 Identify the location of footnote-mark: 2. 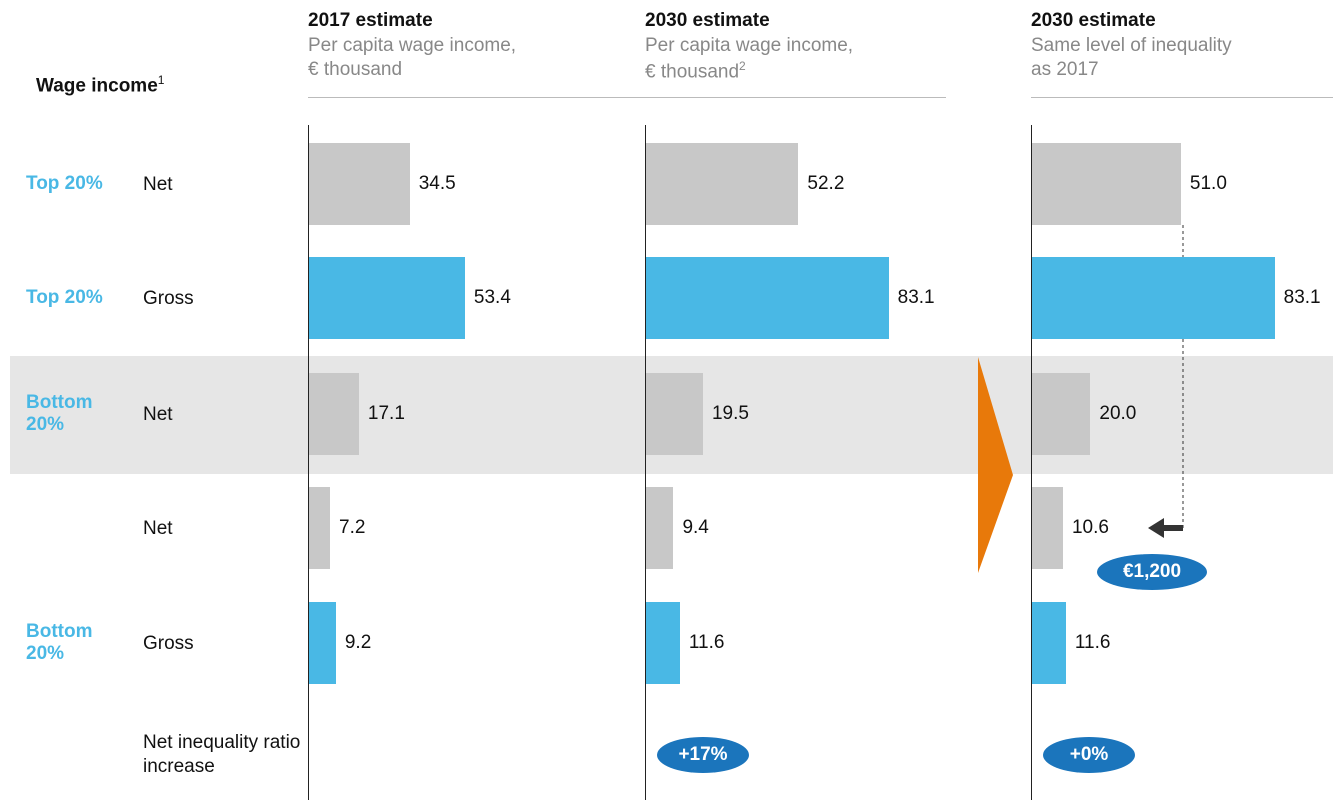
(742, 66).